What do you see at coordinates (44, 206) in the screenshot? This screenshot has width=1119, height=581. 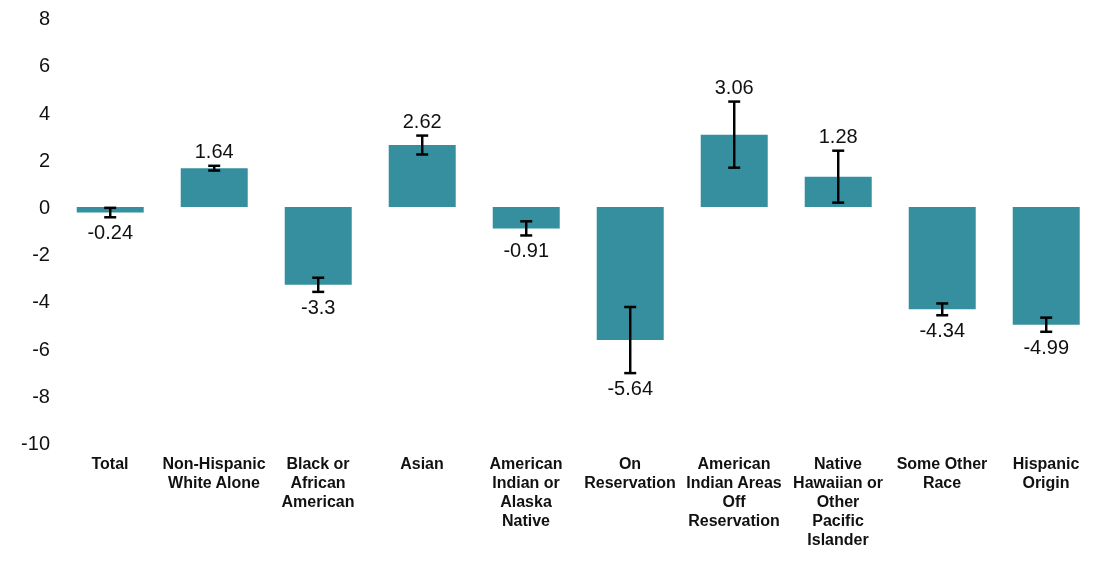 I see `y-tick-label: 0` at bounding box center [44, 206].